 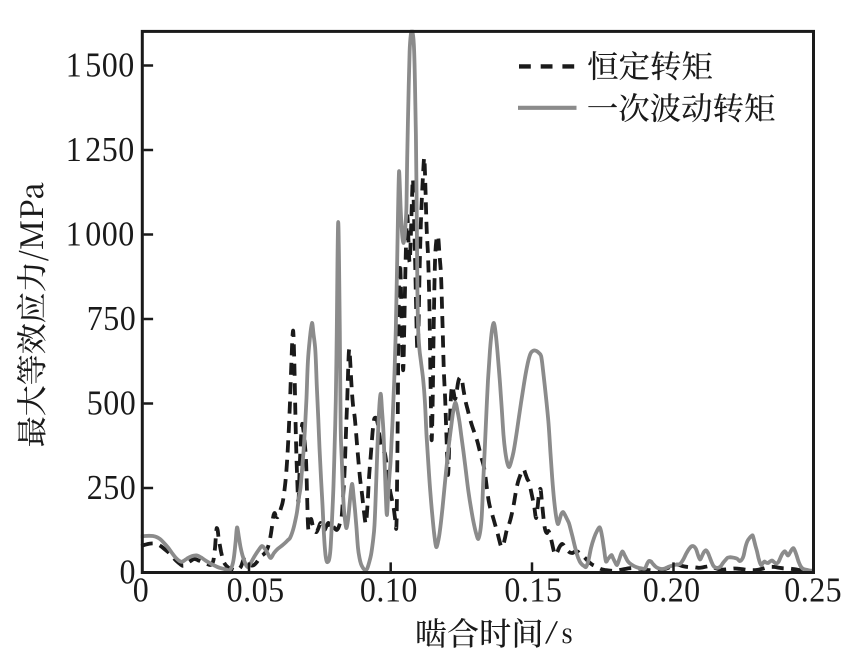 What do you see at coordinates (813, 590) in the screenshot?
I see `svg-text: 0.25` at bounding box center [813, 590].